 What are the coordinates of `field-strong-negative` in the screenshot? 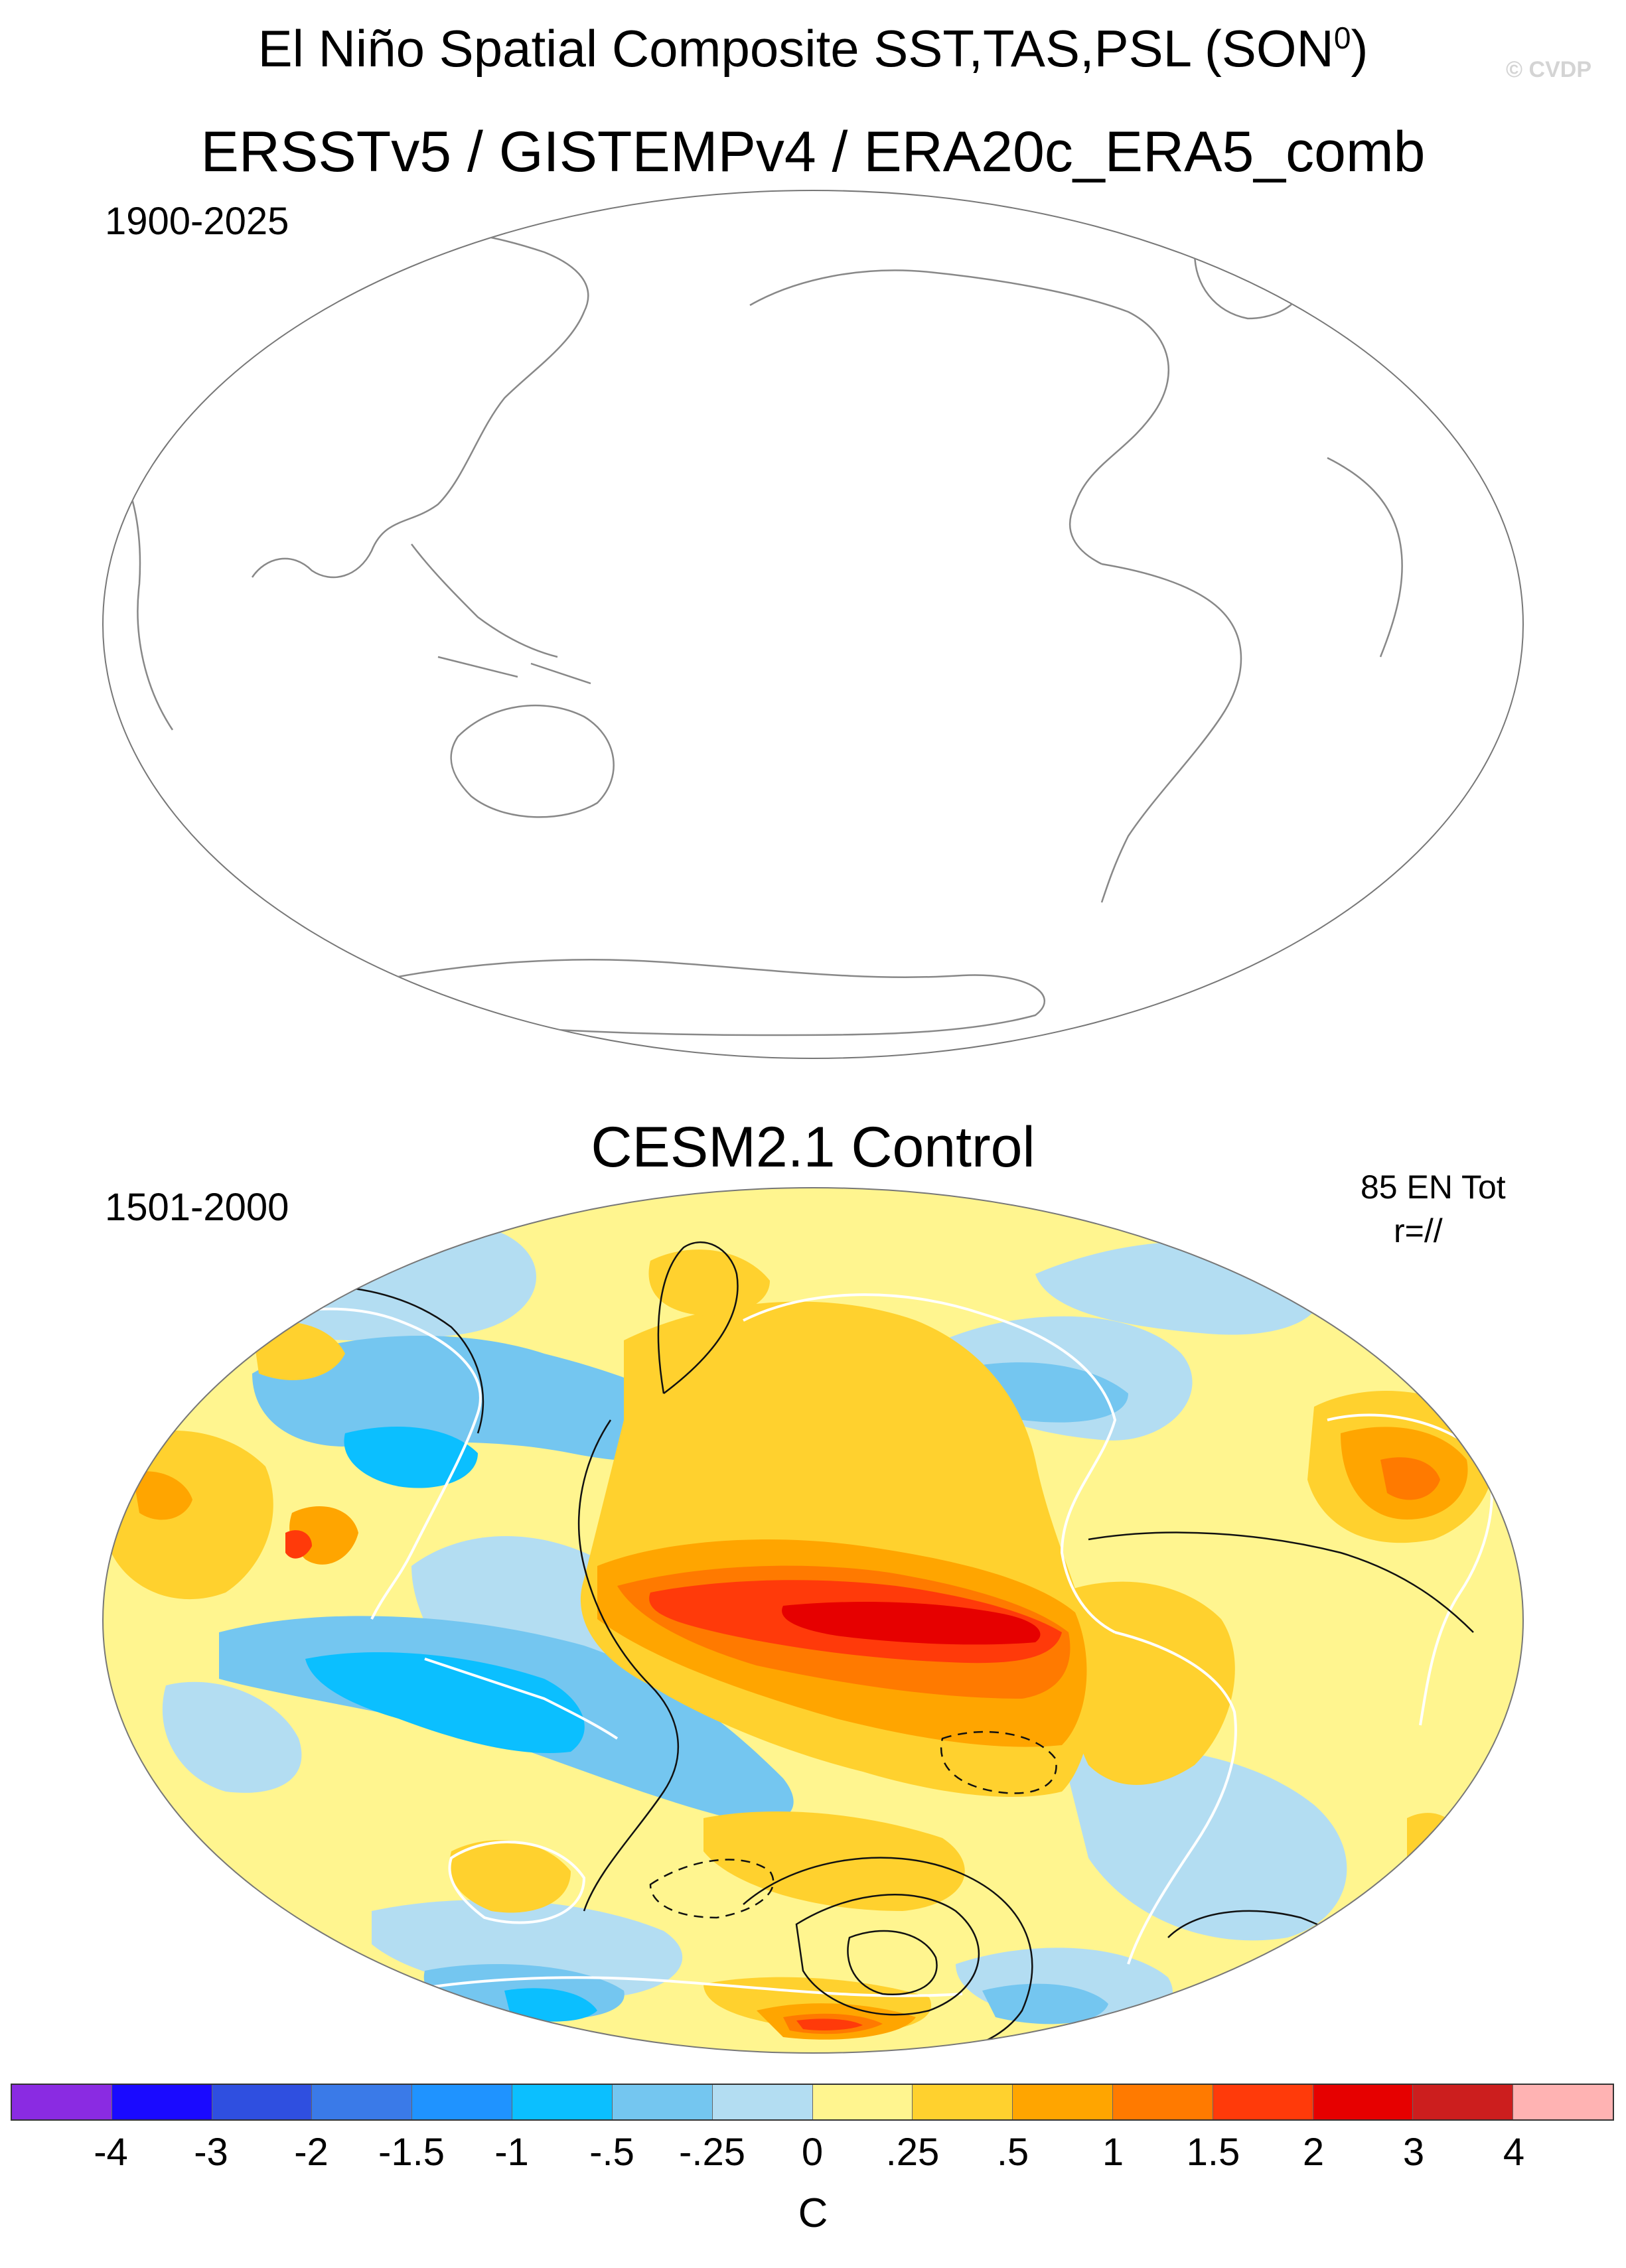 It's located at (451, 1725).